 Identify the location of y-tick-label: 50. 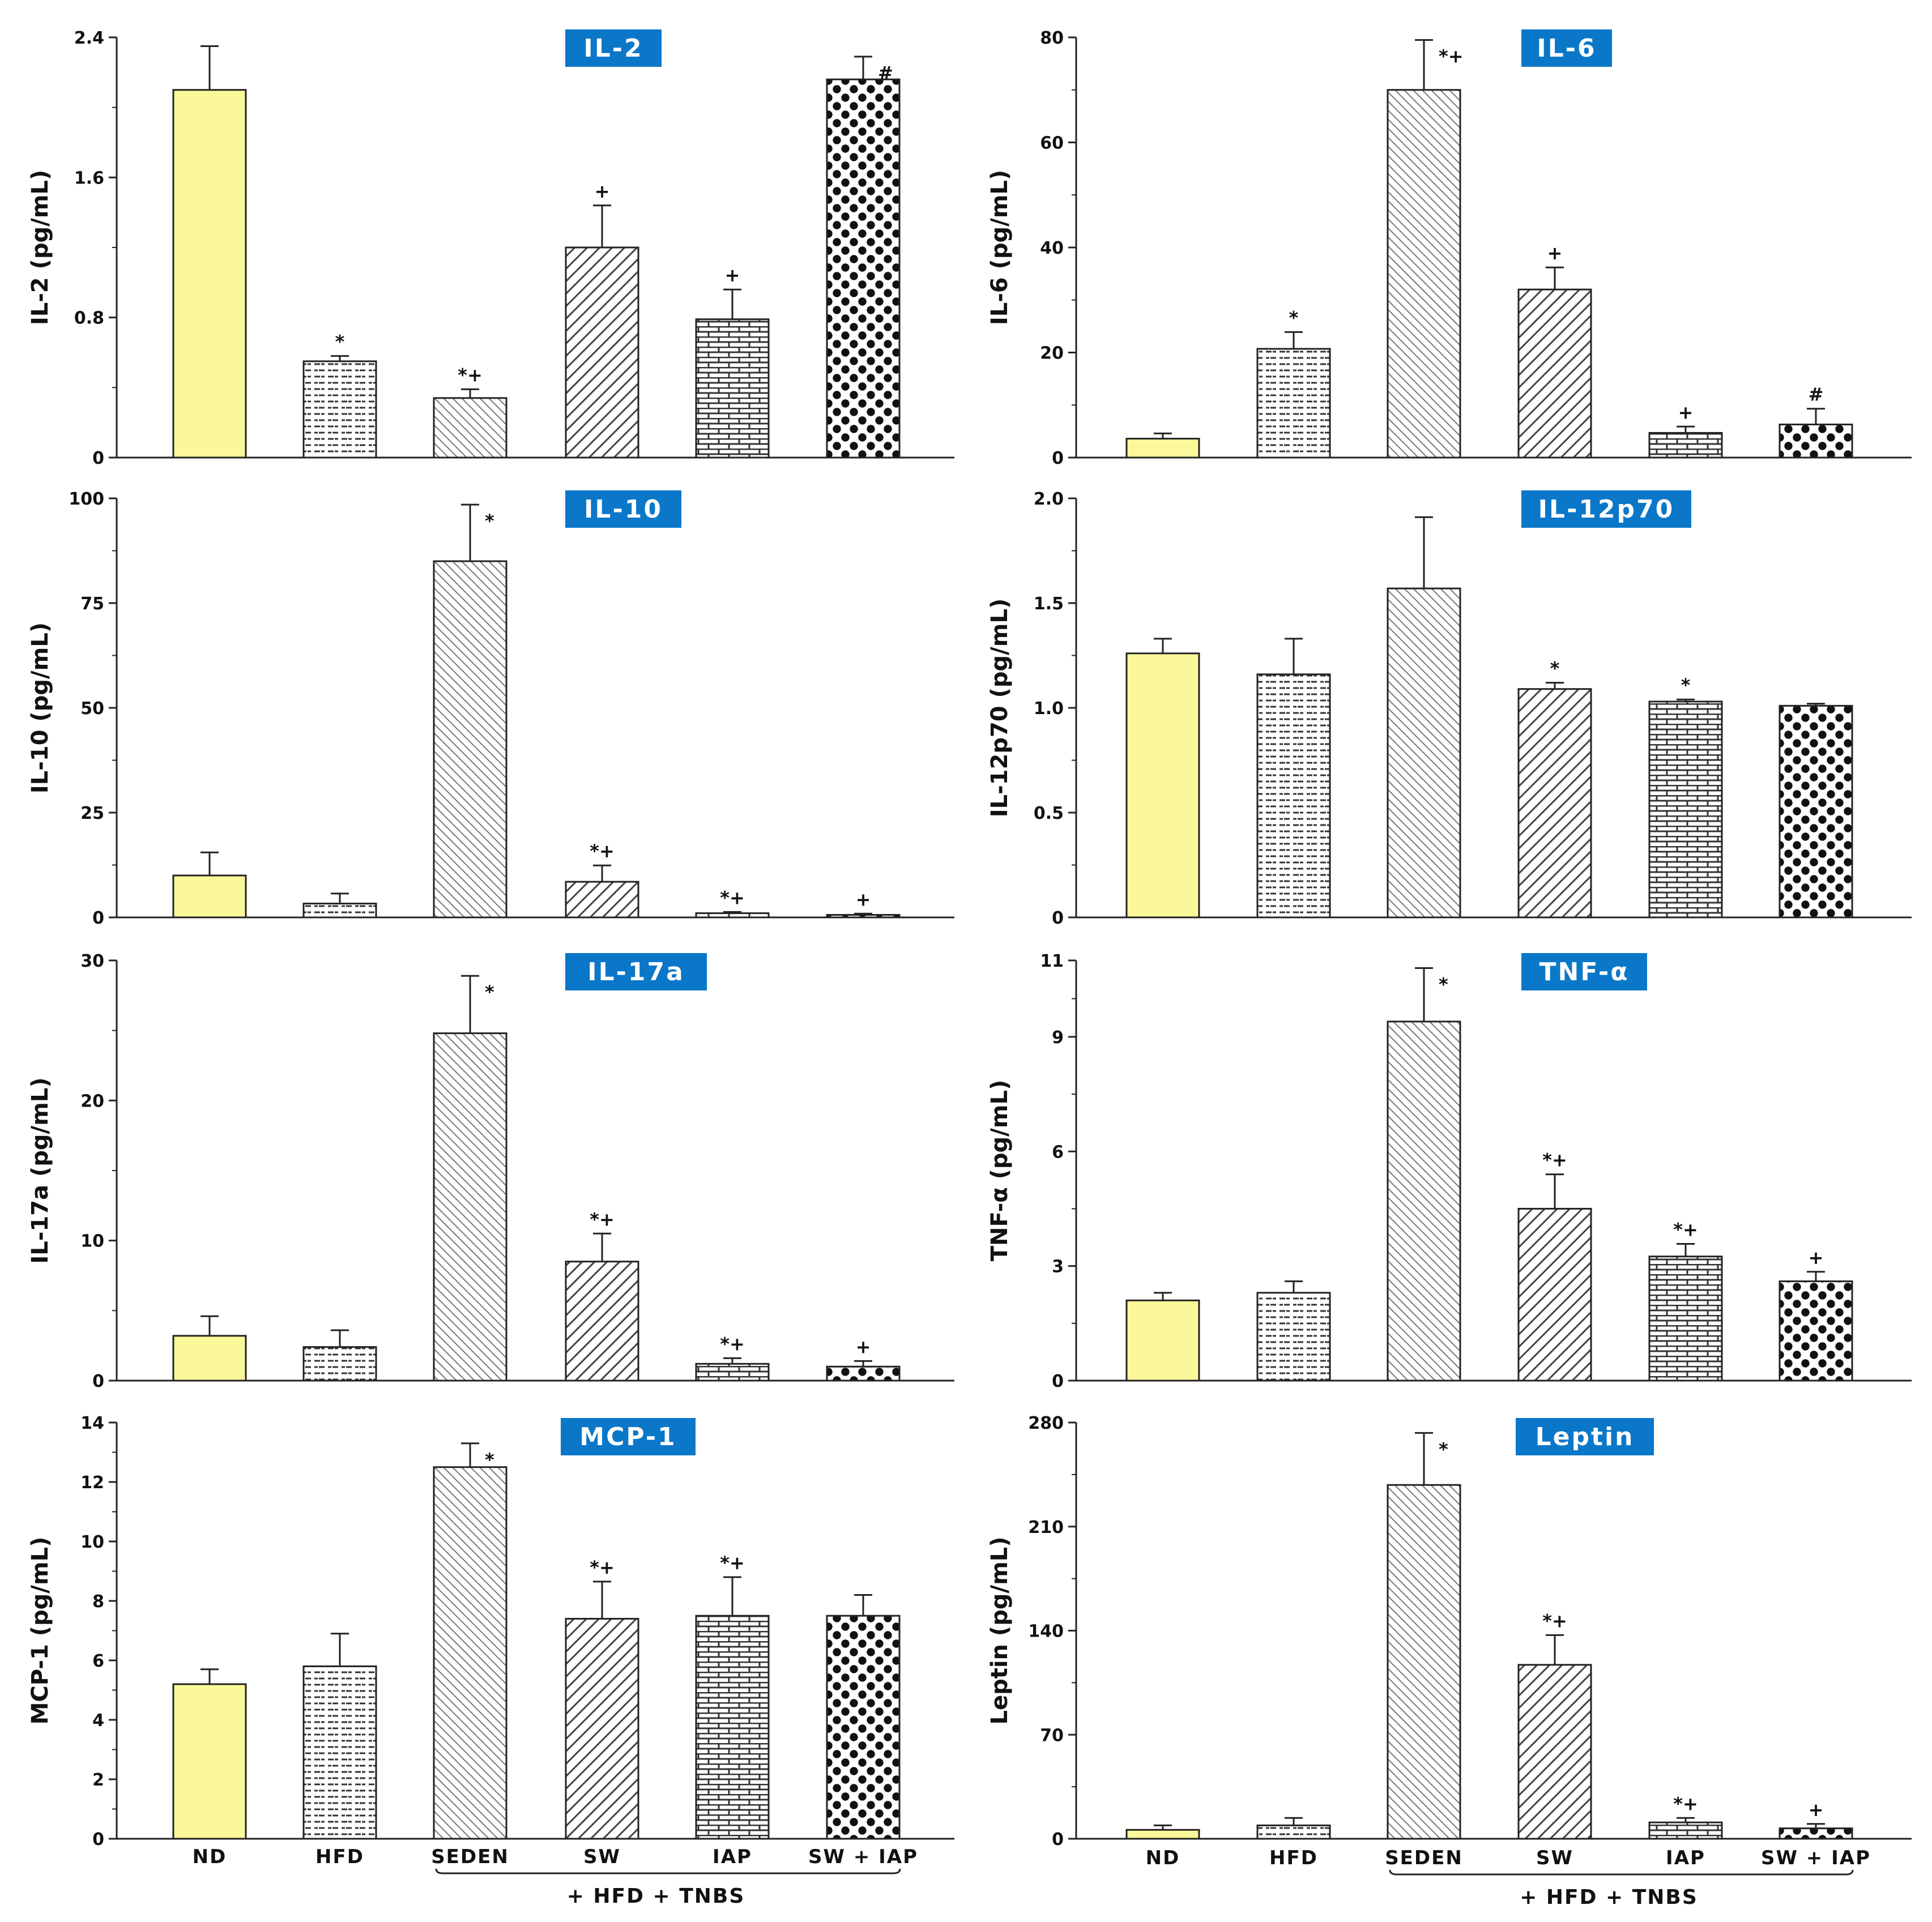
(92, 709).